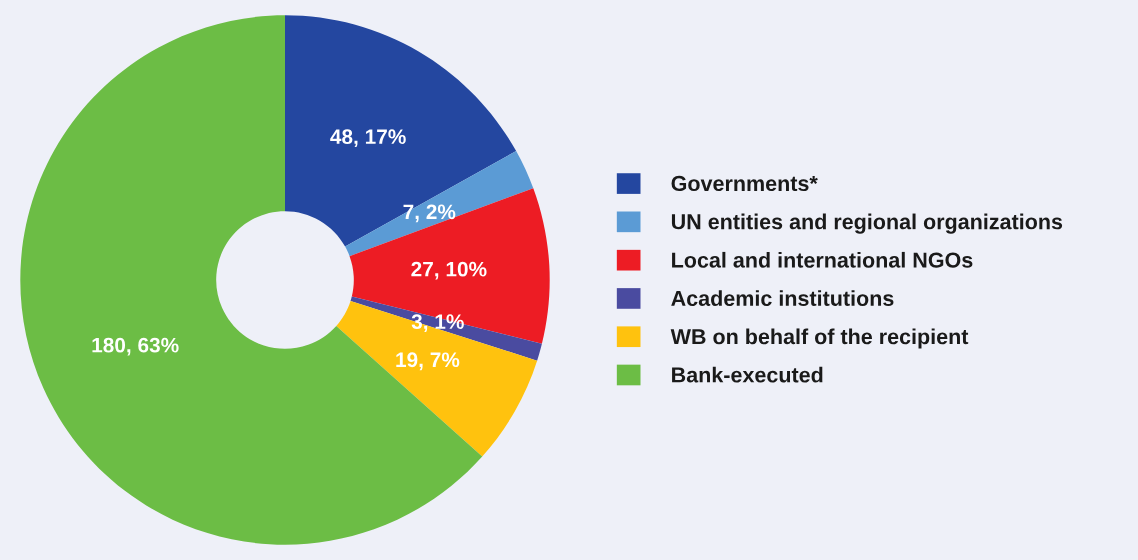 The height and width of the screenshot is (560, 1138). Describe the element at coordinates (368, 138) in the screenshot. I see `data-label: 48, 17%` at that location.